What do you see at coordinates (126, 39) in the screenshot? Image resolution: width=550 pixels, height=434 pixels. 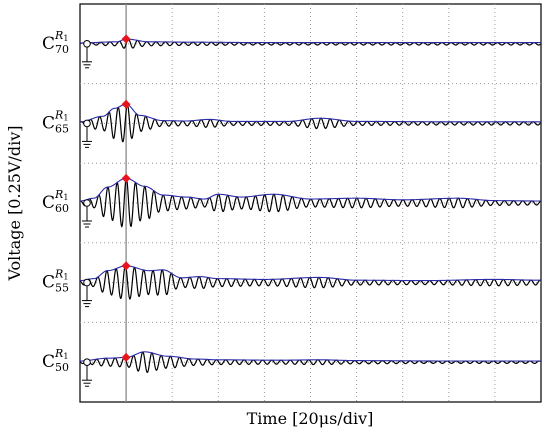 I see `peak-marker-C70` at bounding box center [126, 39].